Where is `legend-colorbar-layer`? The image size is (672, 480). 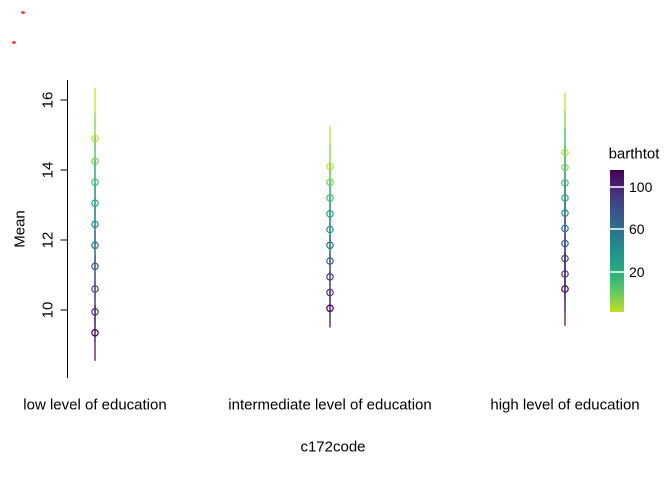
legend-colorbar-layer is located at coordinates (617, 241).